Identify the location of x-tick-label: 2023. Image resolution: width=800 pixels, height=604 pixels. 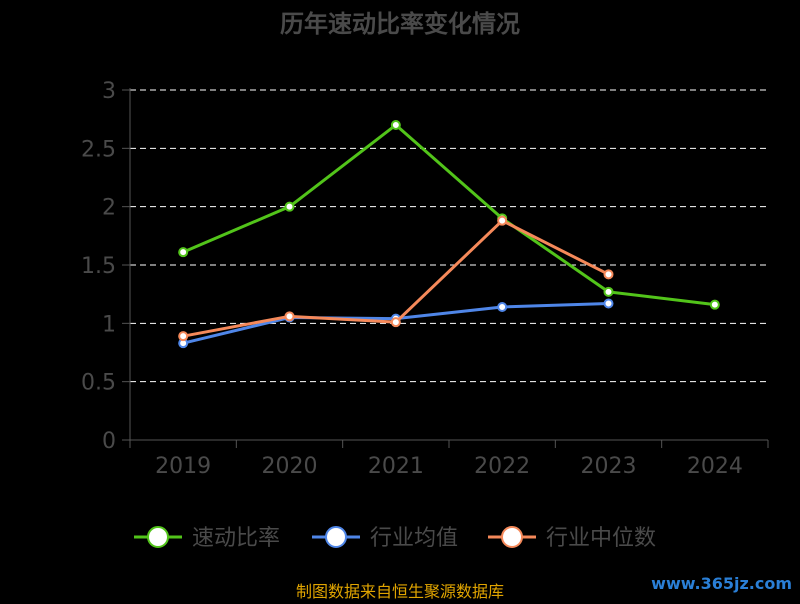
(609, 466).